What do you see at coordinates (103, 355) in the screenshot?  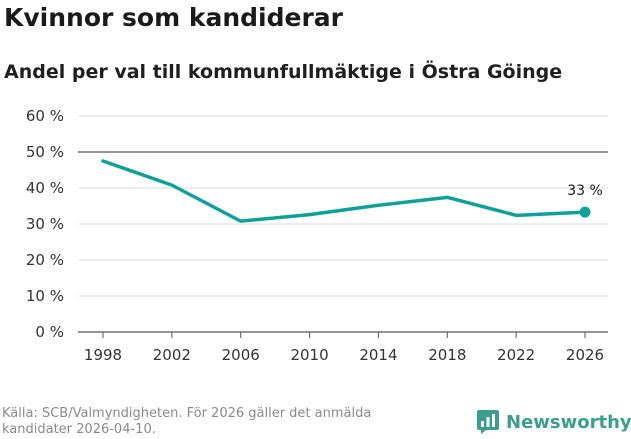 I see `x-tick-label: 1998` at bounding box center [103, 355].